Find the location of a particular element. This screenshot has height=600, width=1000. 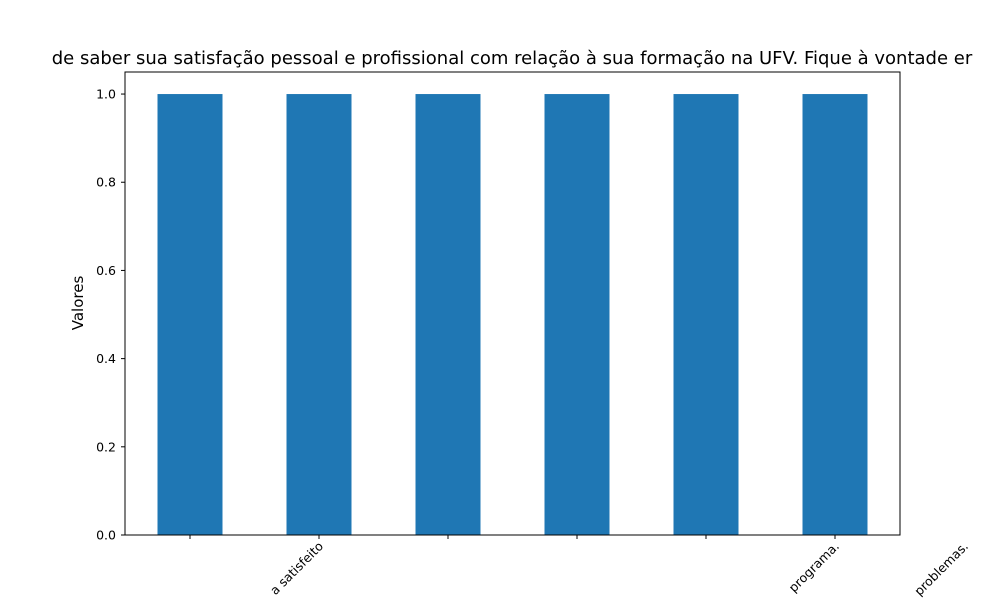

x-tick-label-6: problemas. is located at coordinates (941, 569).